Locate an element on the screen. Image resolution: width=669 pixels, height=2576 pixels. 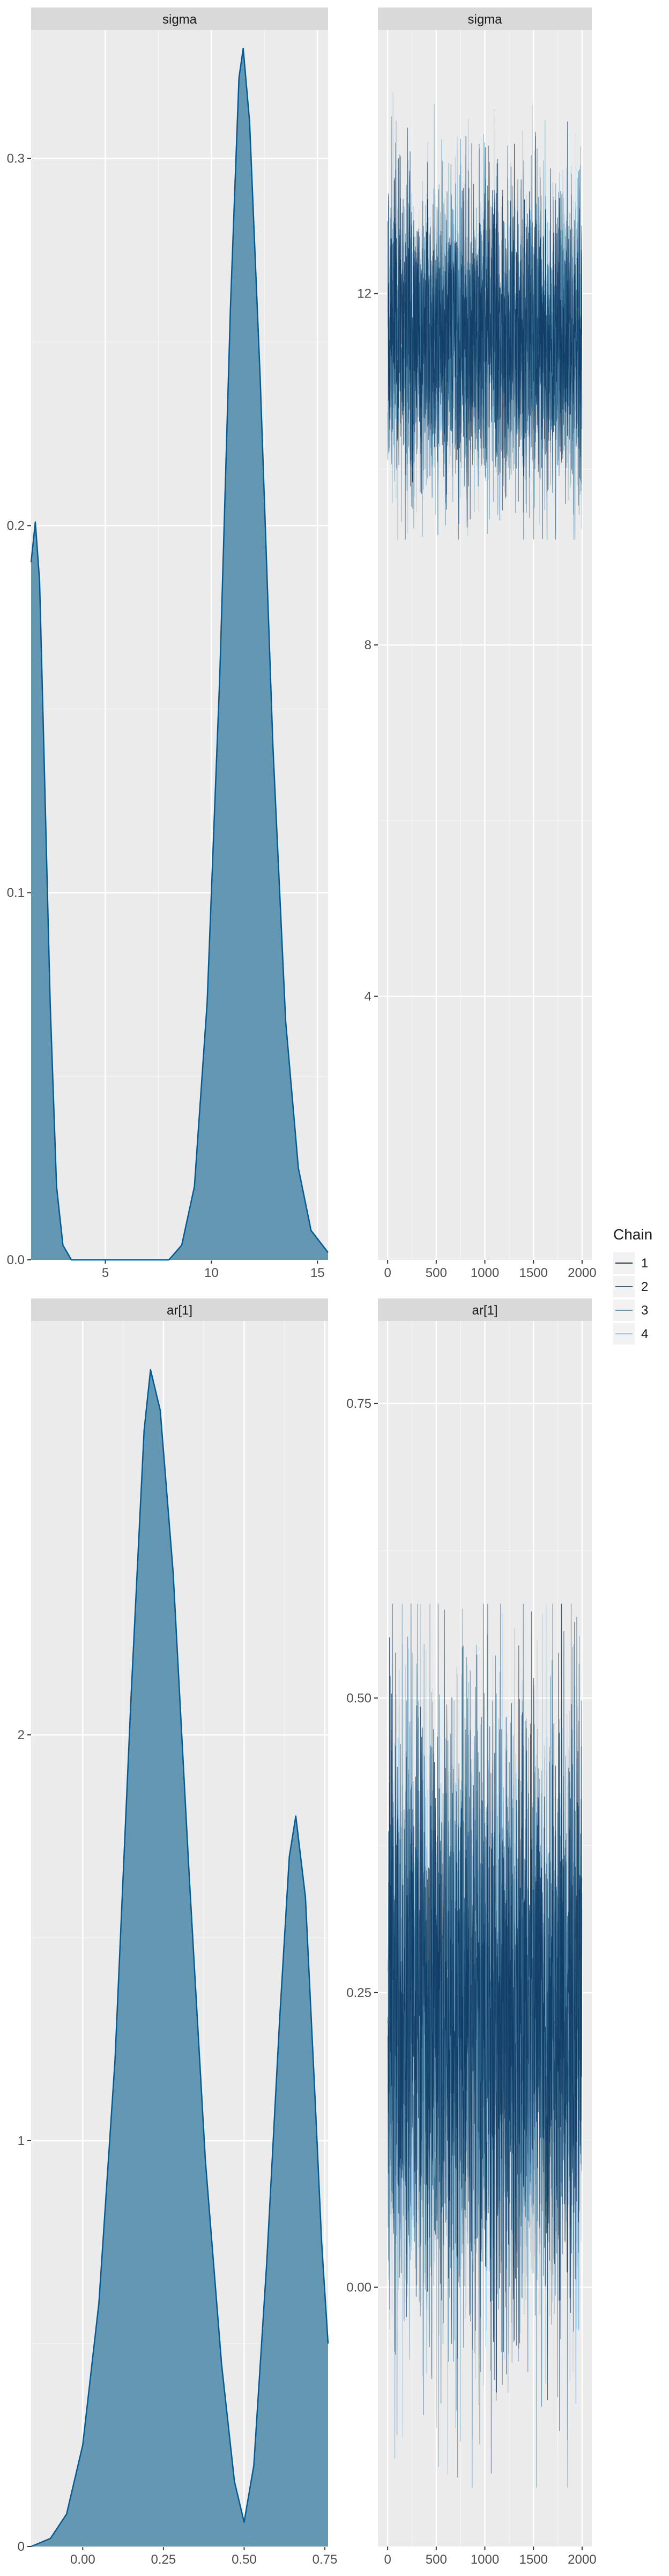
y-tick-label: 4 is located at coordinates (368, 997).